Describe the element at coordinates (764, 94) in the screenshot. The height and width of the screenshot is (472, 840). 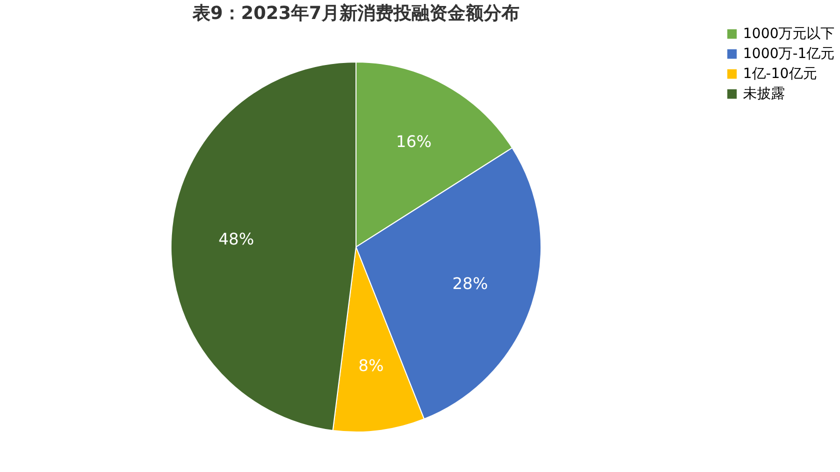
I see `legend-label: 未披露` at that location.